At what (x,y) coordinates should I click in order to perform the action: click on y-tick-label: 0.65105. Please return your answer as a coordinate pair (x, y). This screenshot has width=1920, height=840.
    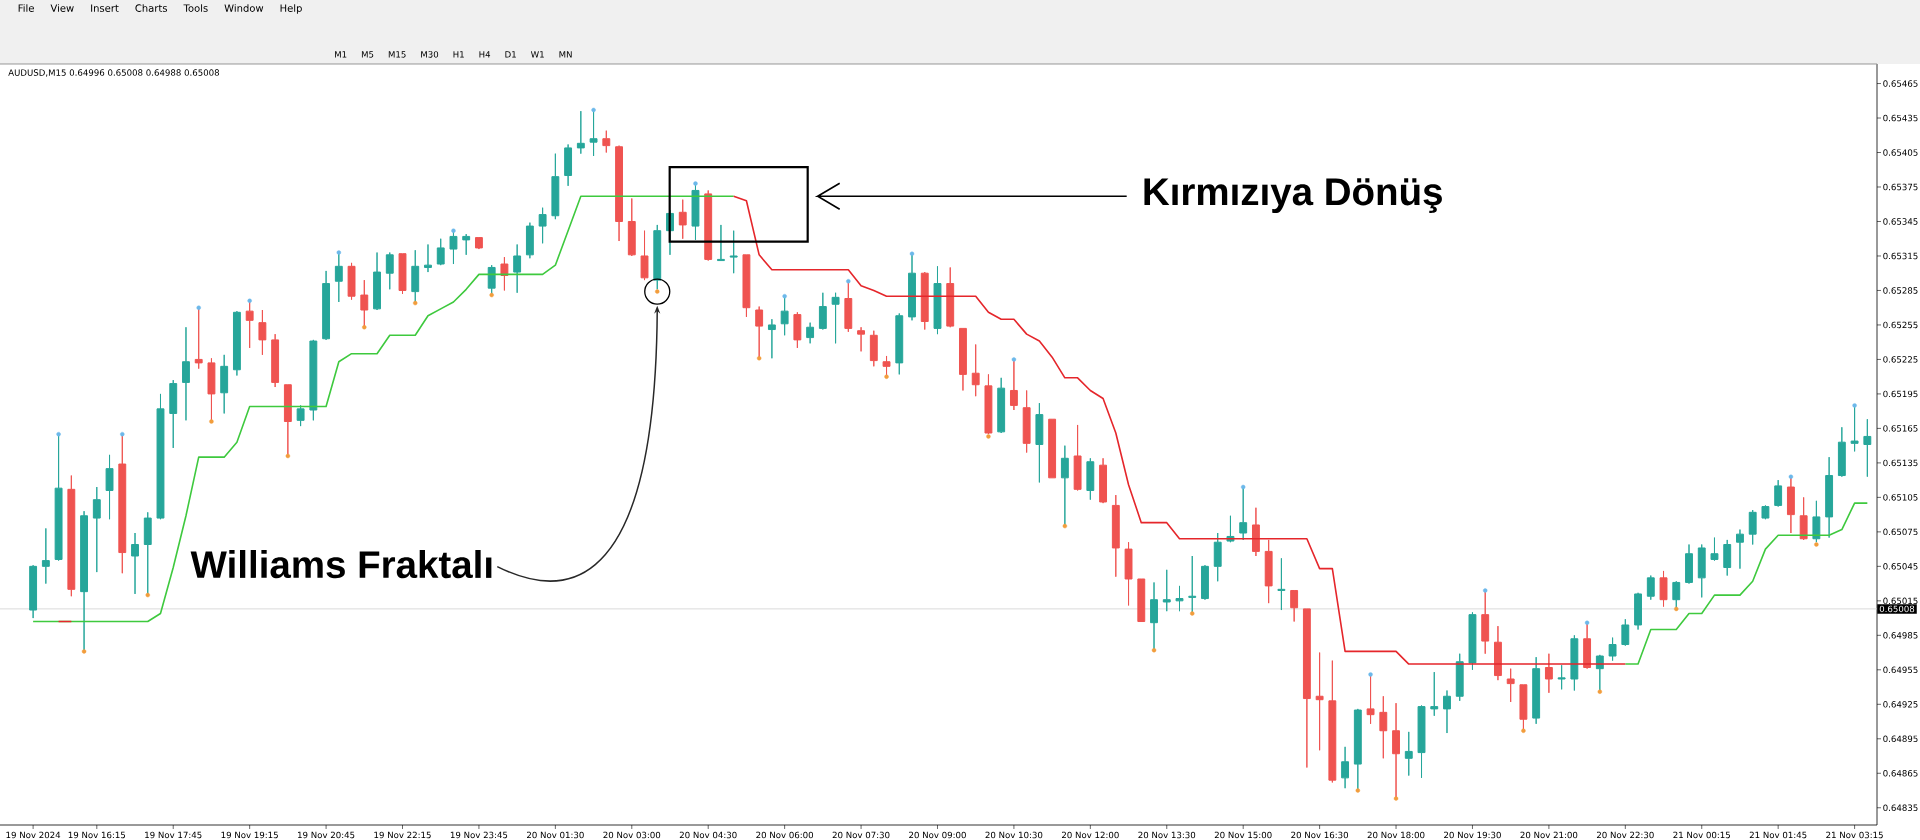
    Looking at the image, I should click on (1900, 497).